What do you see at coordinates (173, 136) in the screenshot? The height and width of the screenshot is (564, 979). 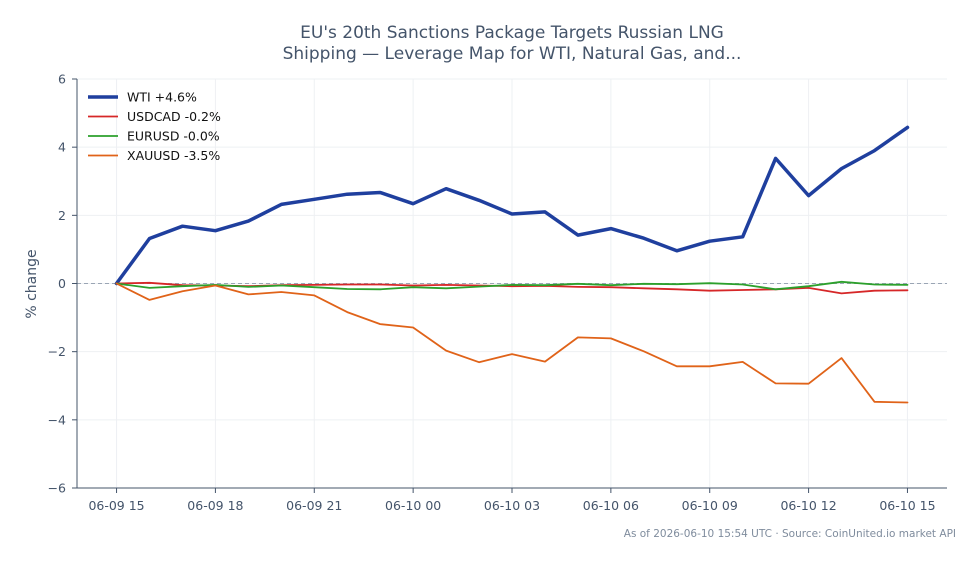 I see `legend-label-2: EURUSD -0.0%` at bounding box center [173, 136].